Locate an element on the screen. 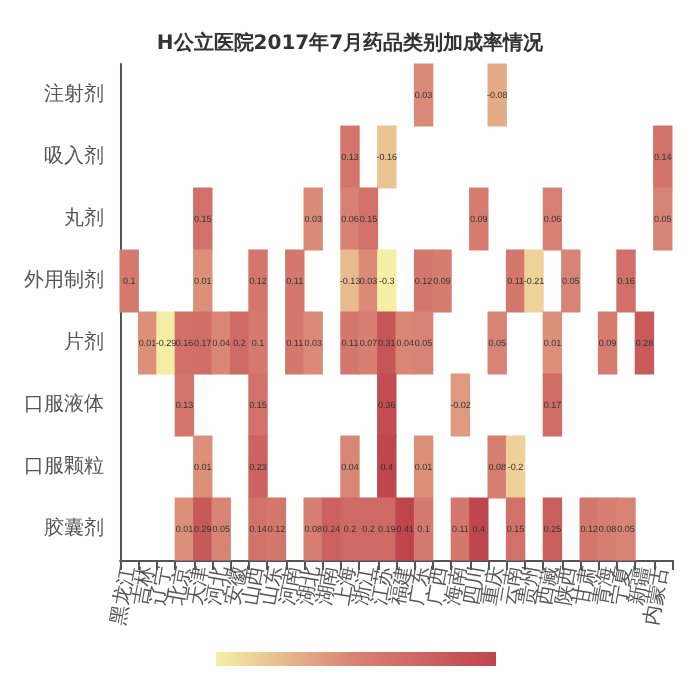 This screenshot has height=700, width=700. y-tick-label: 口服颗粒 is located at coordinates (64, 467).